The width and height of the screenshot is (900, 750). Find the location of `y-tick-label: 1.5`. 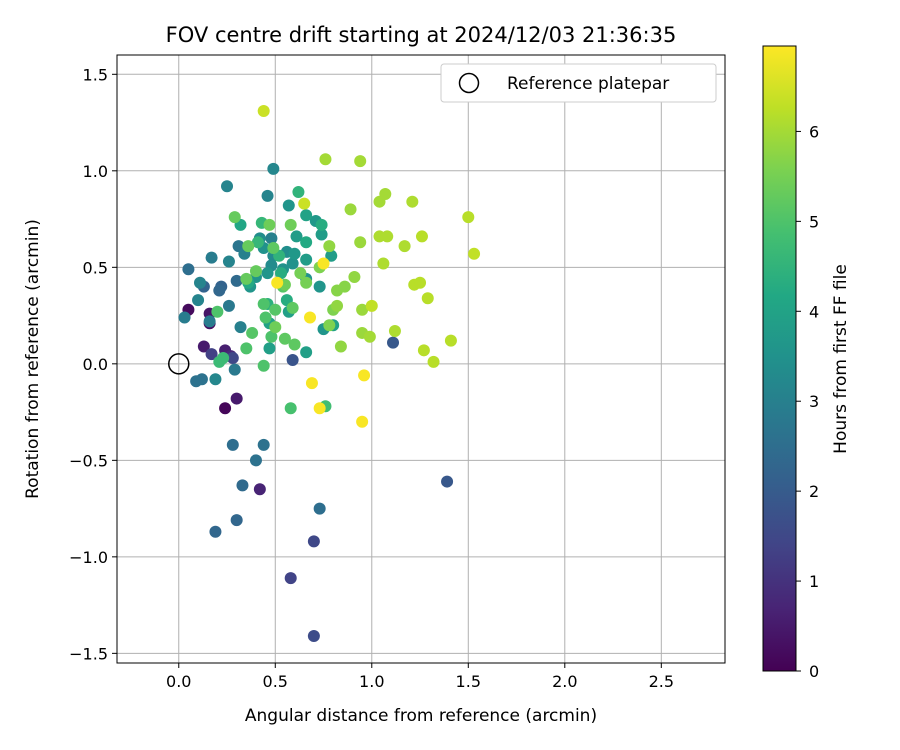

y-tick-label: 1.5 is located at coordinates (95, 74).